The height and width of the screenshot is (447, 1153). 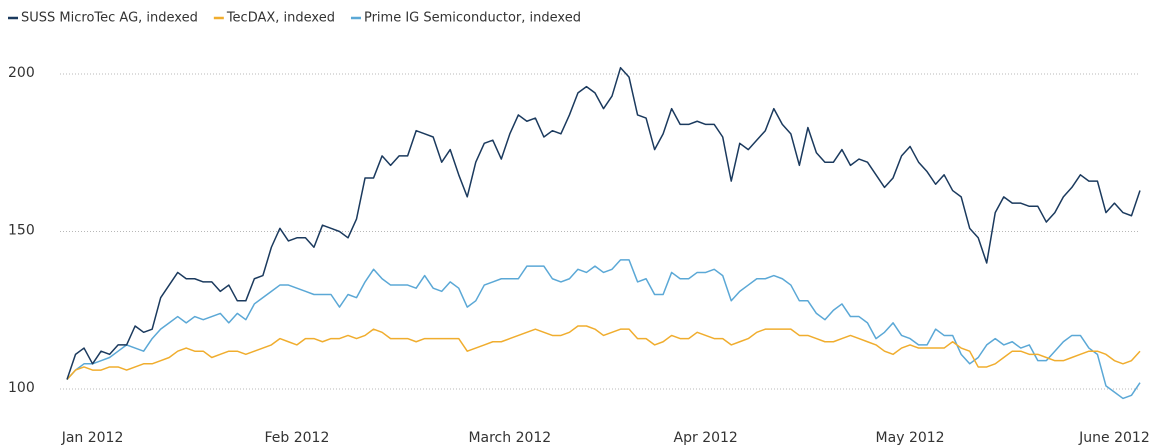 I want to click on x-tick-label: March 2012, so click(x=509, y=438).